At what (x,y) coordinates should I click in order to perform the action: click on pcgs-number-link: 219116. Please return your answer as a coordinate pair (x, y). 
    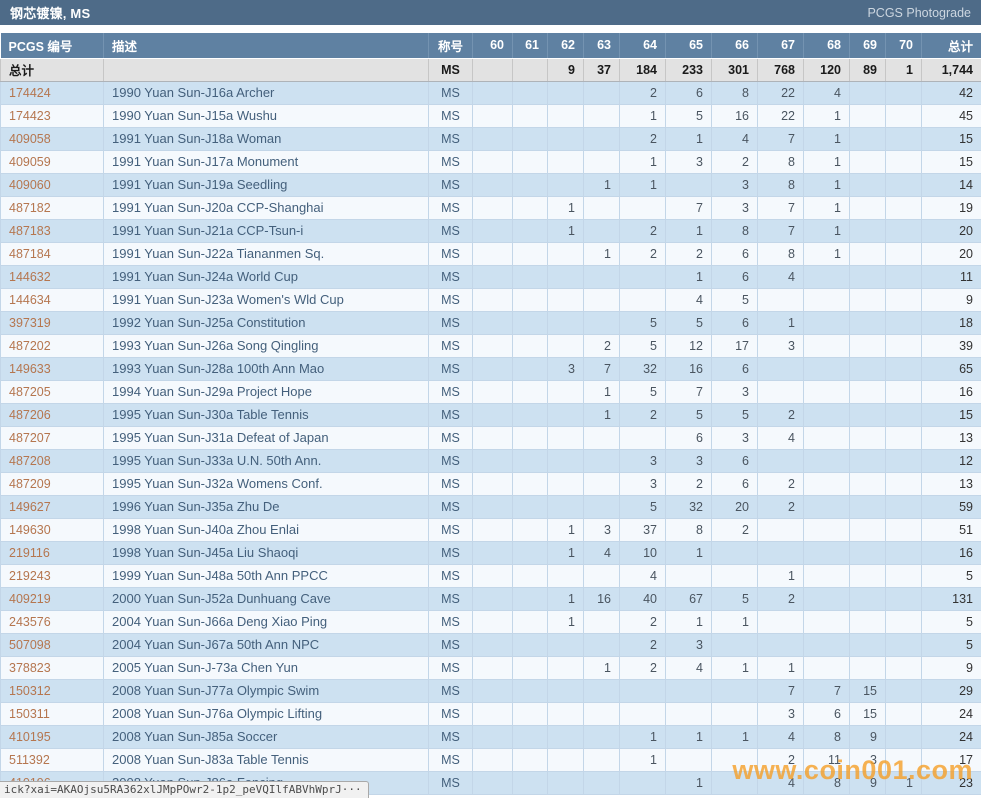
    Looking at the image, I should click on (29, 552).